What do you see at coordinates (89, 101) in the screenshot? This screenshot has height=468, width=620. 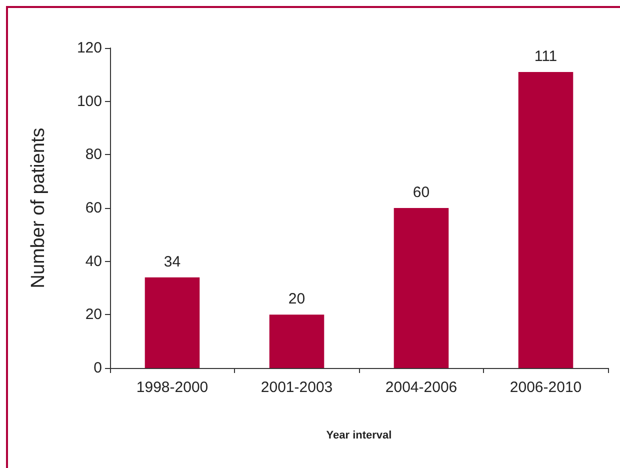 I see `y-tick-label: 100` at bounding box center [89, 101].